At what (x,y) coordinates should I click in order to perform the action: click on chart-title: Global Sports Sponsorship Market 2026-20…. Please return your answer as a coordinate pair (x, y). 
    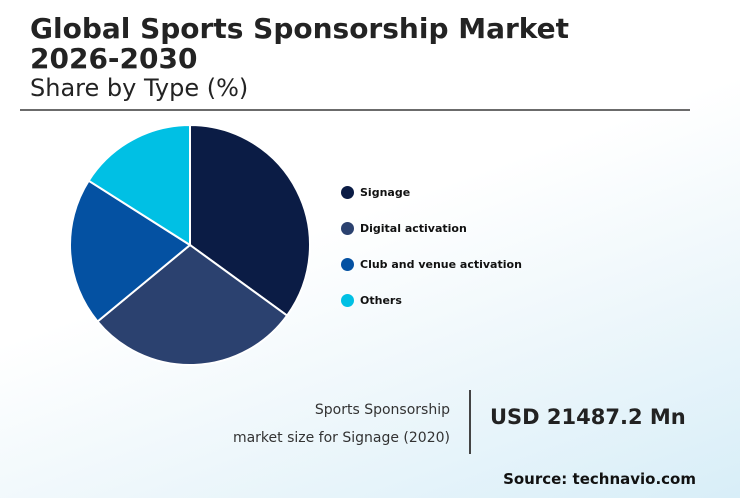
    Looking at the image, I should click on (300, 43).